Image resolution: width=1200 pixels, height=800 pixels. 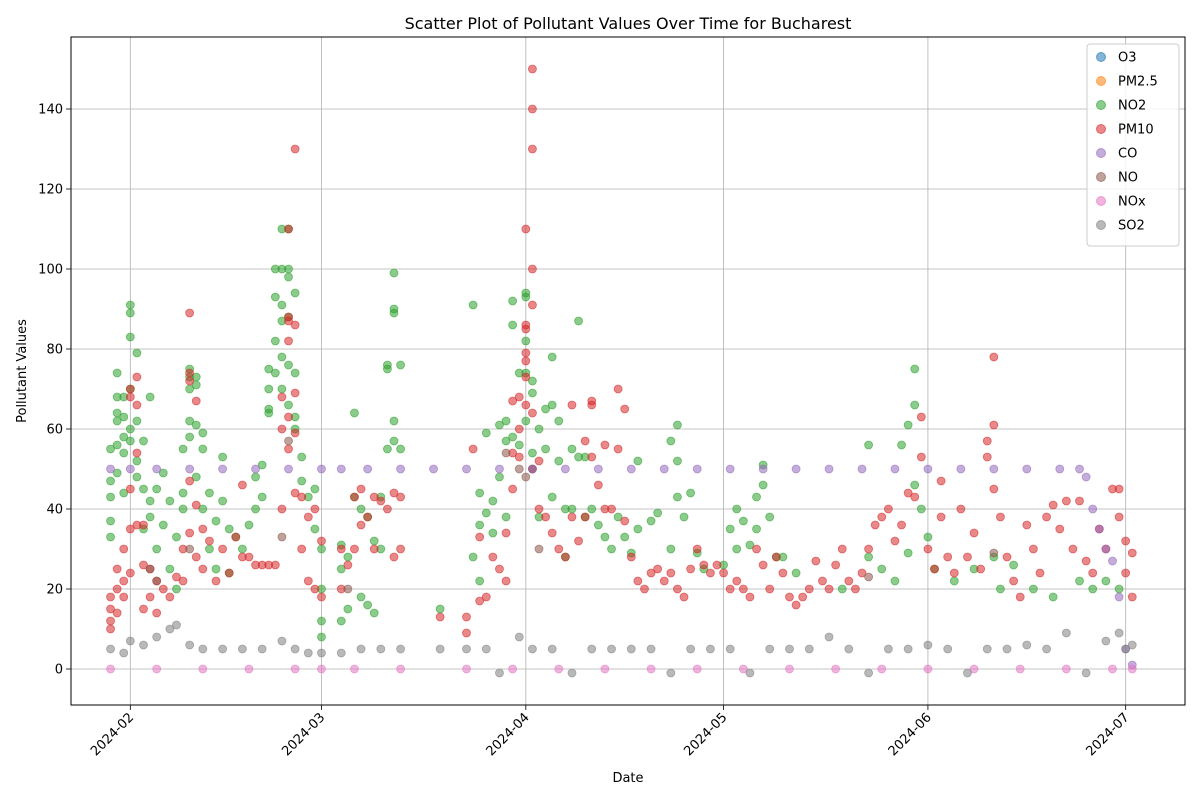 What do you see at coordinates (54, 350) in the screenshot?
I see `y-tick-label: 80` at bounding box center [54, 350].